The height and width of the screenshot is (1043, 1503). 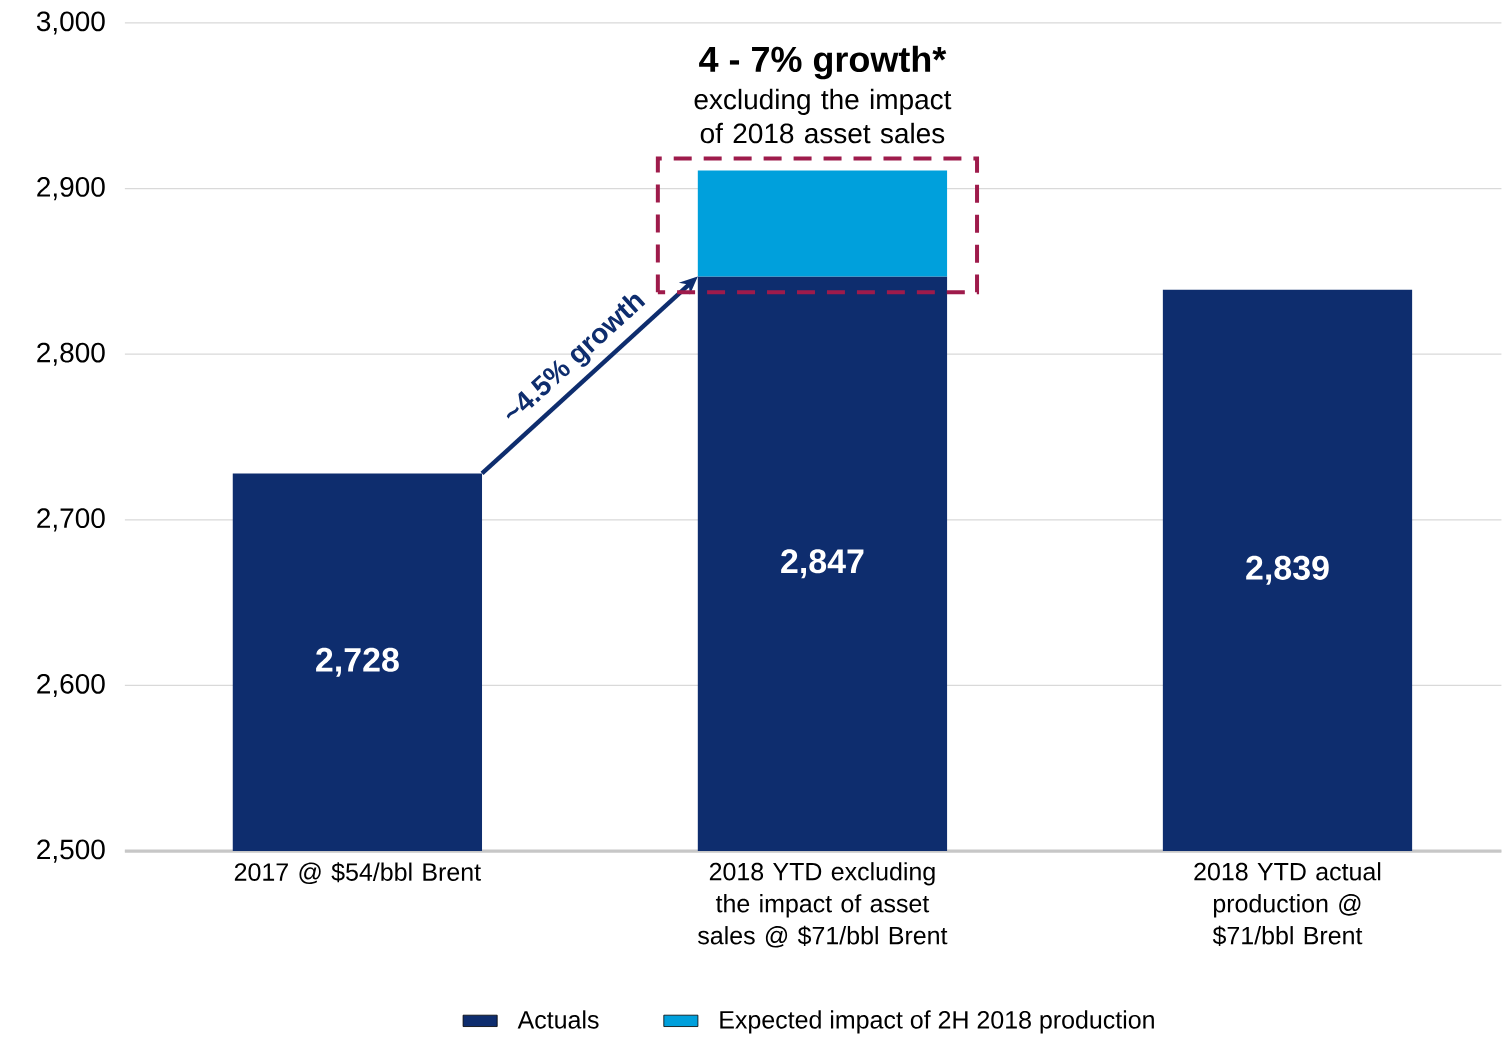 What do you see at coordinates (71, 685) in the screenshot?
I see `y-tick-label: 2,600` at bounding box center [71, 685].